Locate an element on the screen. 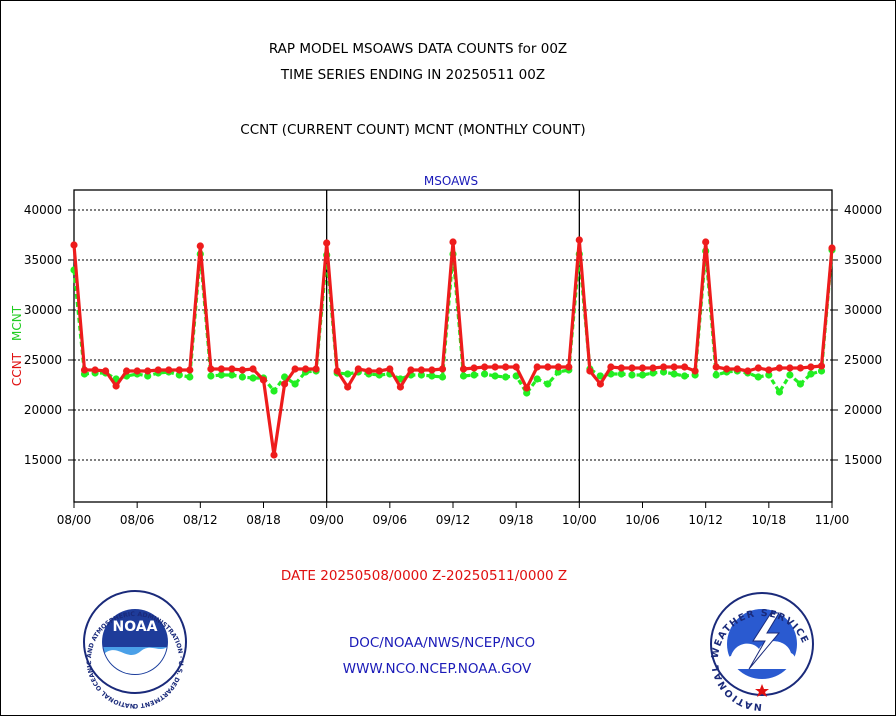  y-tick-label-left: 40000 is located at coordinates (43, 210).